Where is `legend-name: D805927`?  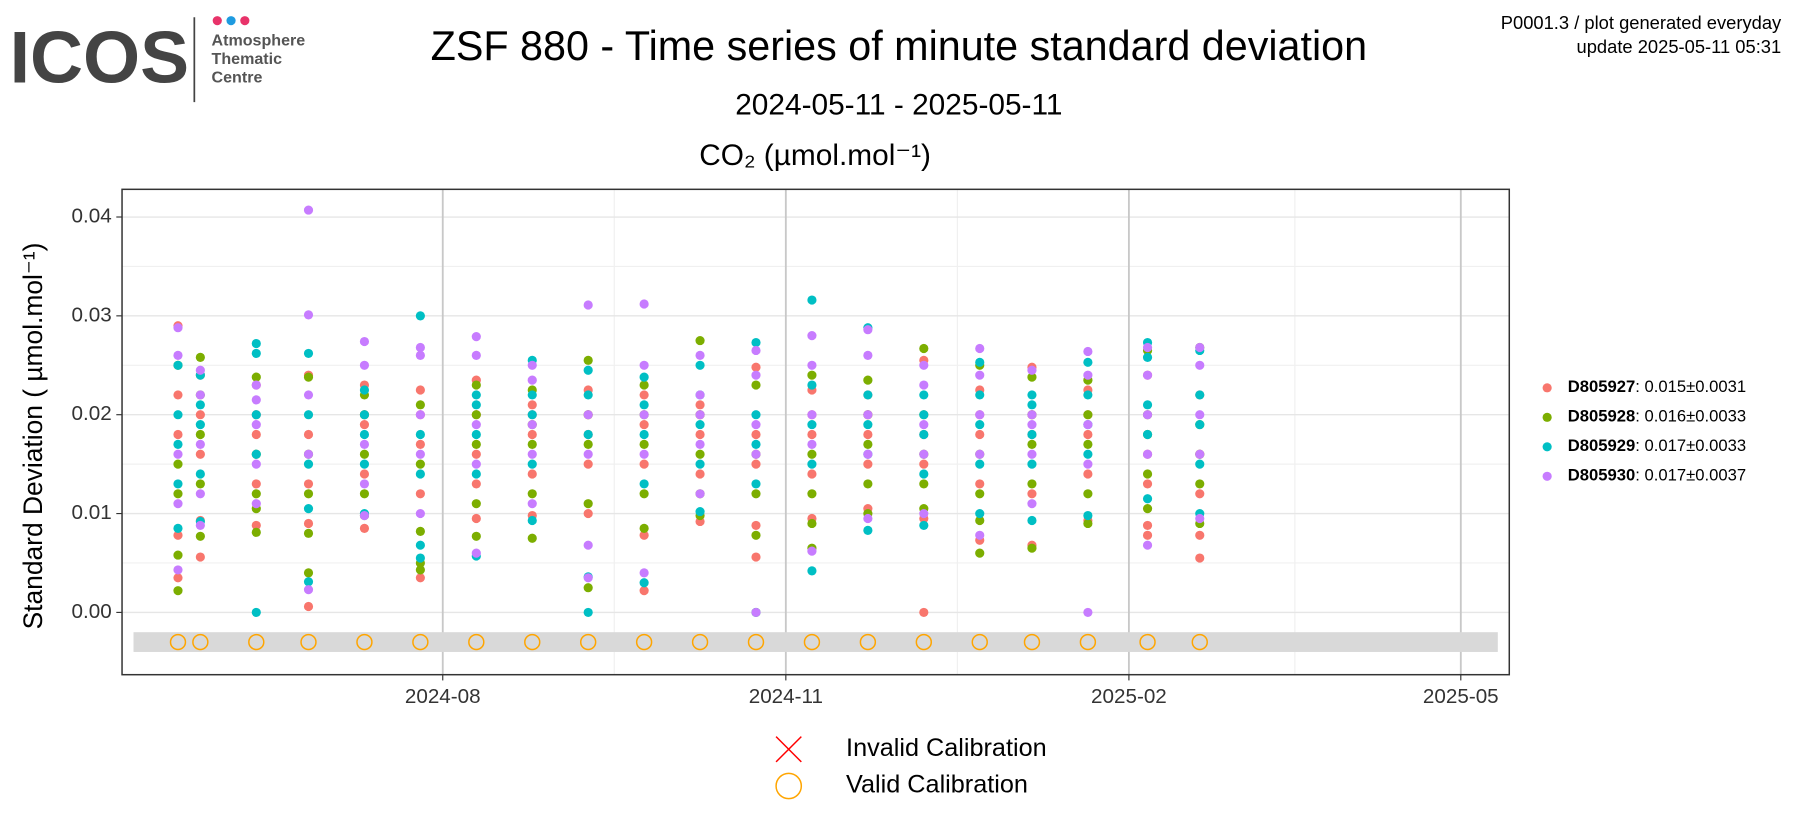 legend-name: D805927 is located at coordinates (1601, 386).